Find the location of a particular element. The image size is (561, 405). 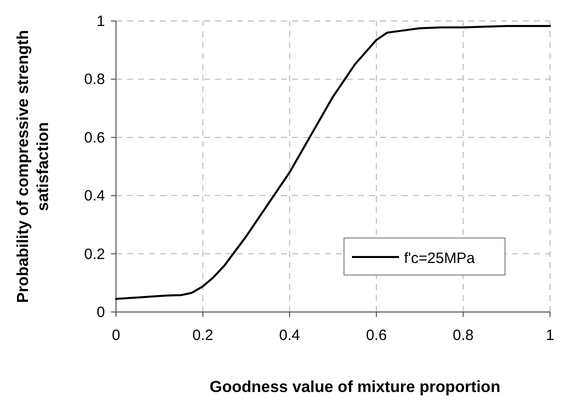

x-axis-title: Goodness value of mixture proportion is located at coordinates (355, 387).